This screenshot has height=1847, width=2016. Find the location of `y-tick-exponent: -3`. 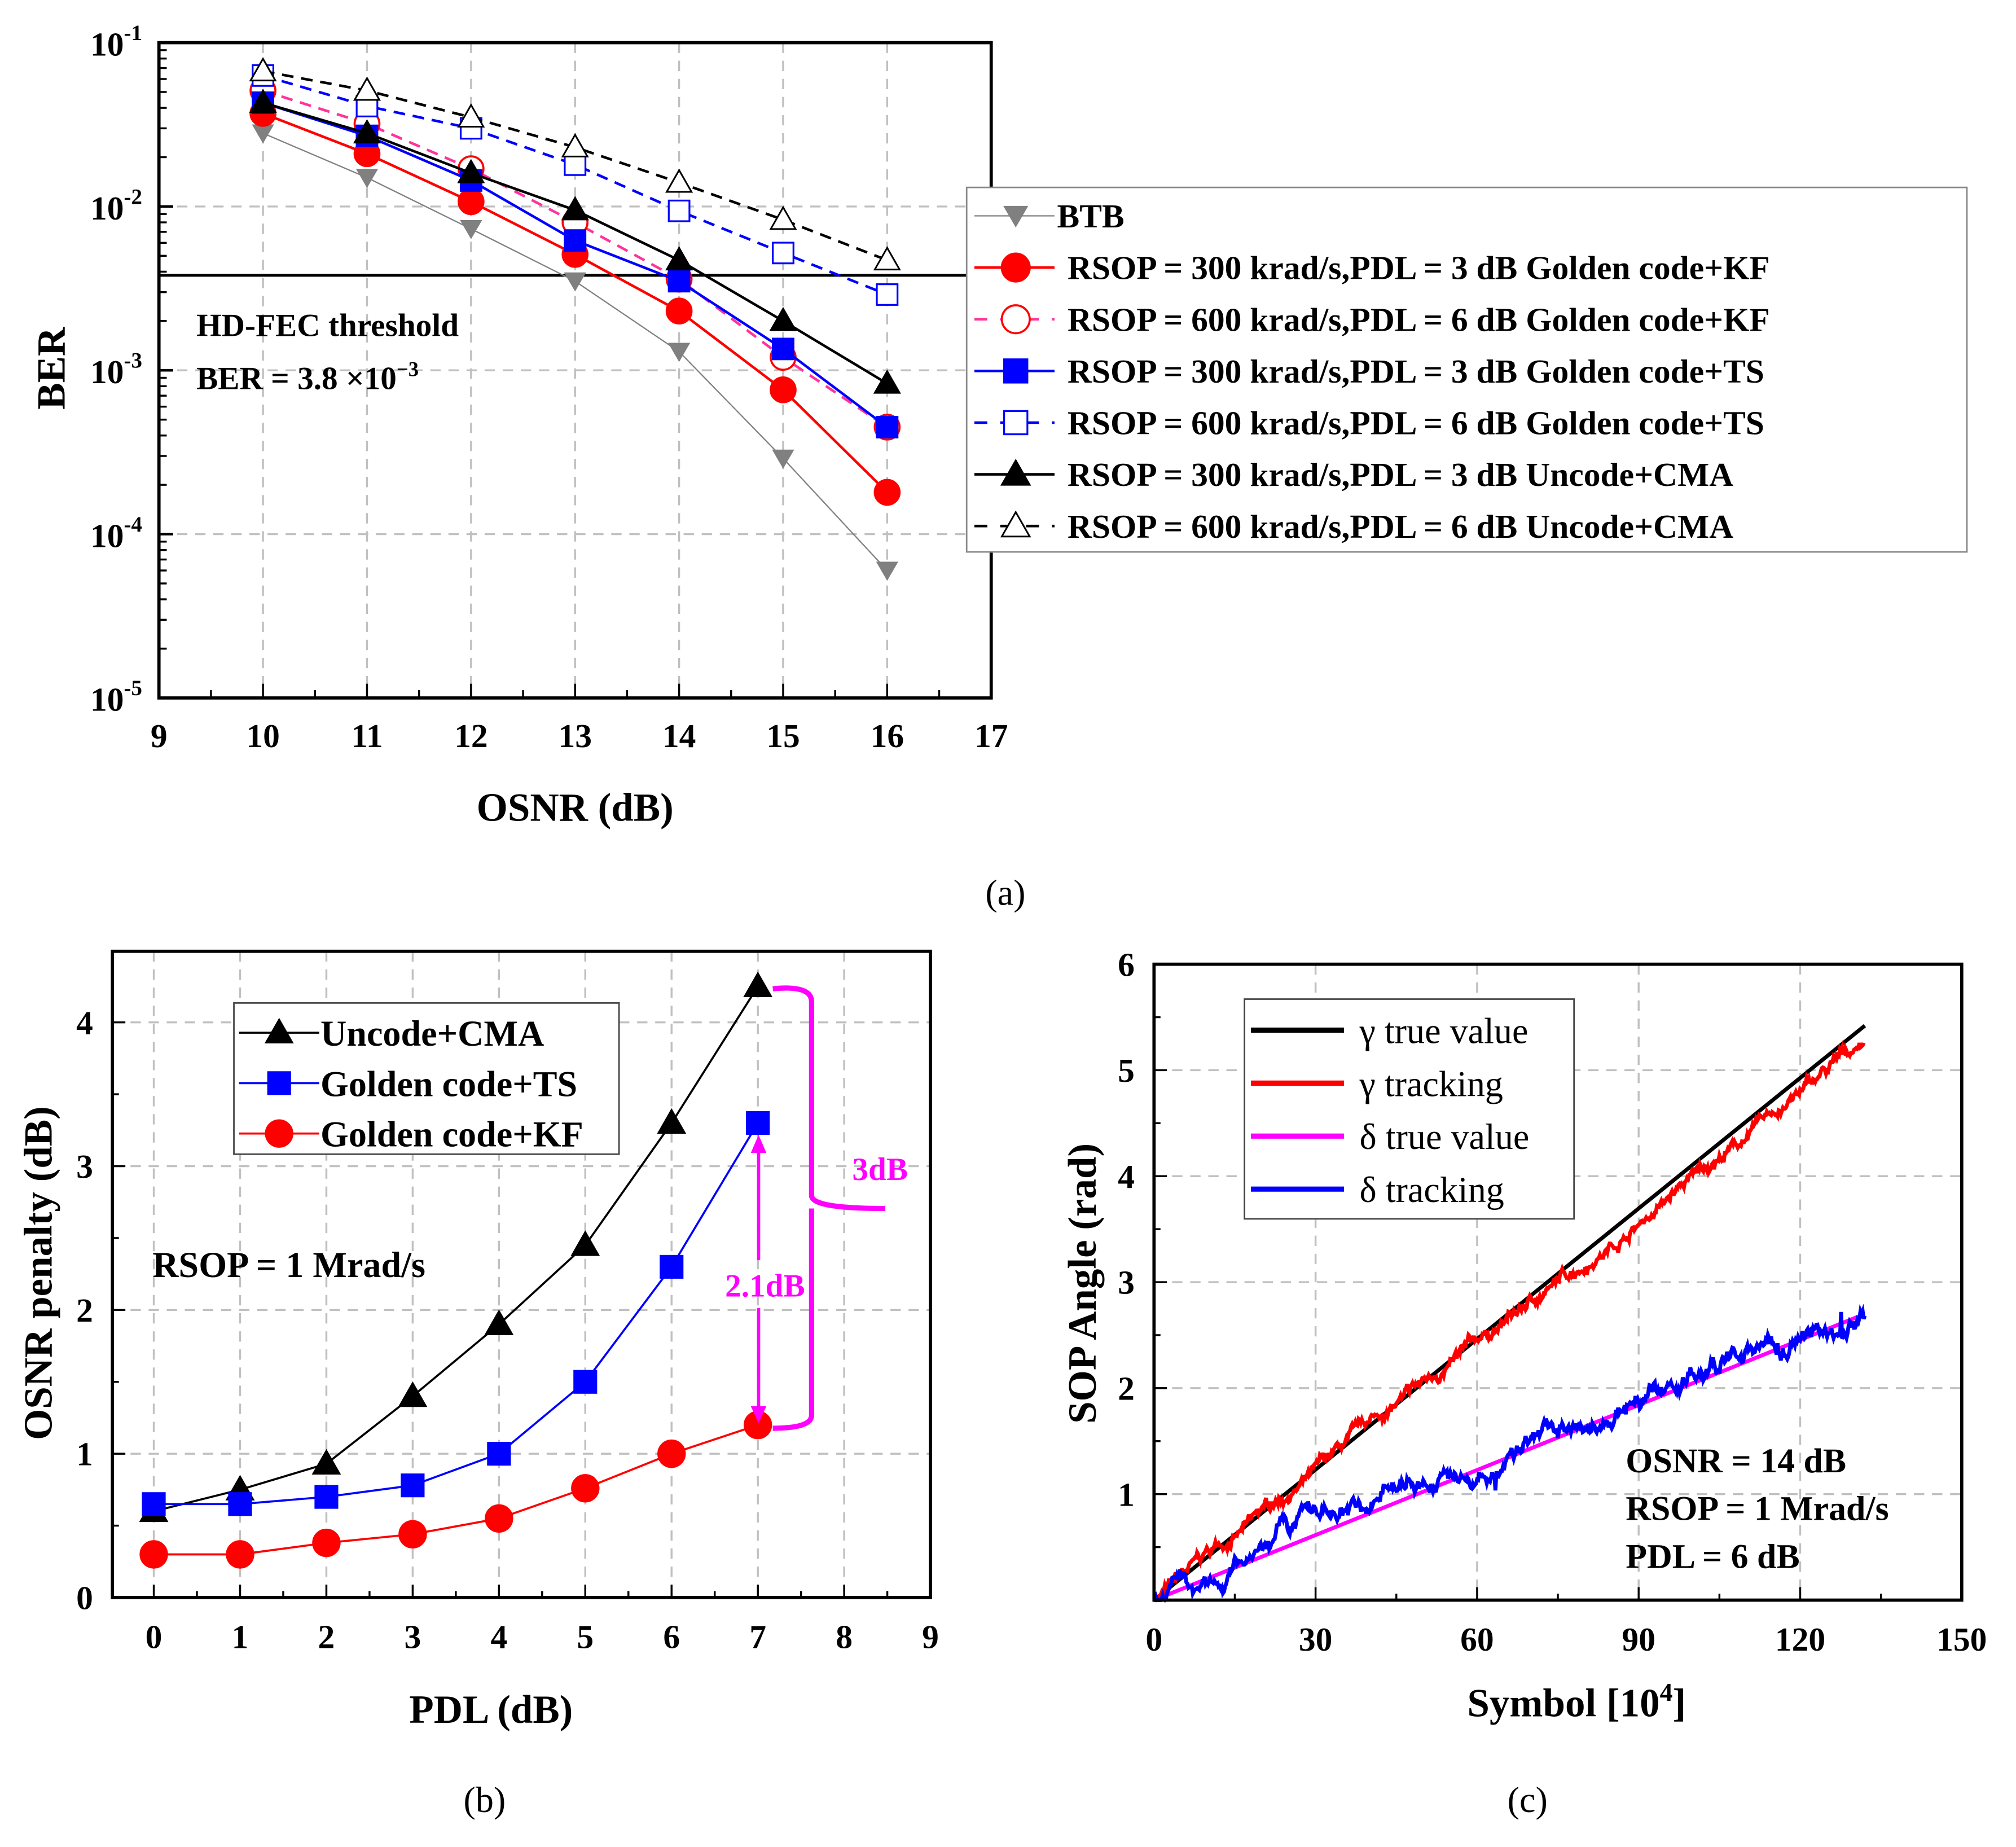

y-tick-exponent: -3 is located at coordinates (133, 361).